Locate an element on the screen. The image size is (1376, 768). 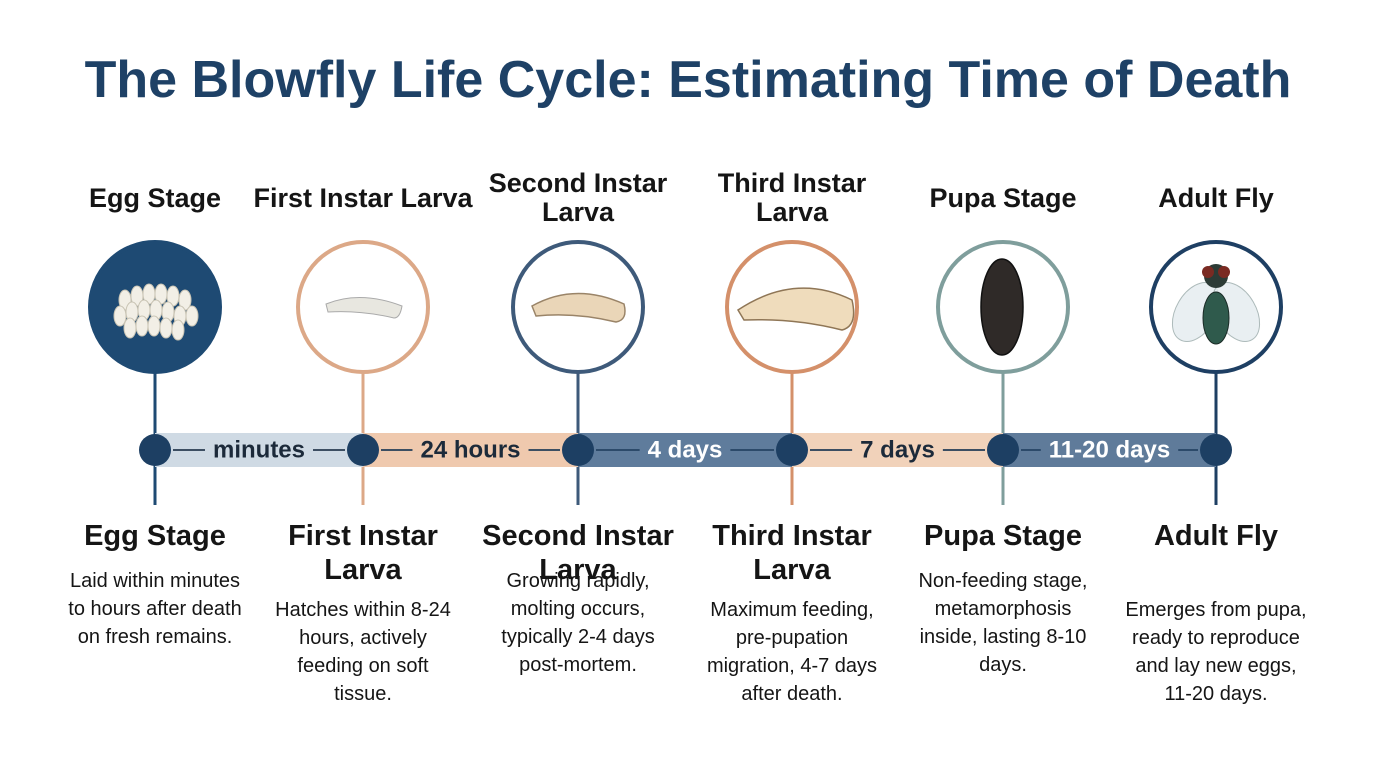
stage-name: Third Instar Larva is located at coordinates (792, 553).